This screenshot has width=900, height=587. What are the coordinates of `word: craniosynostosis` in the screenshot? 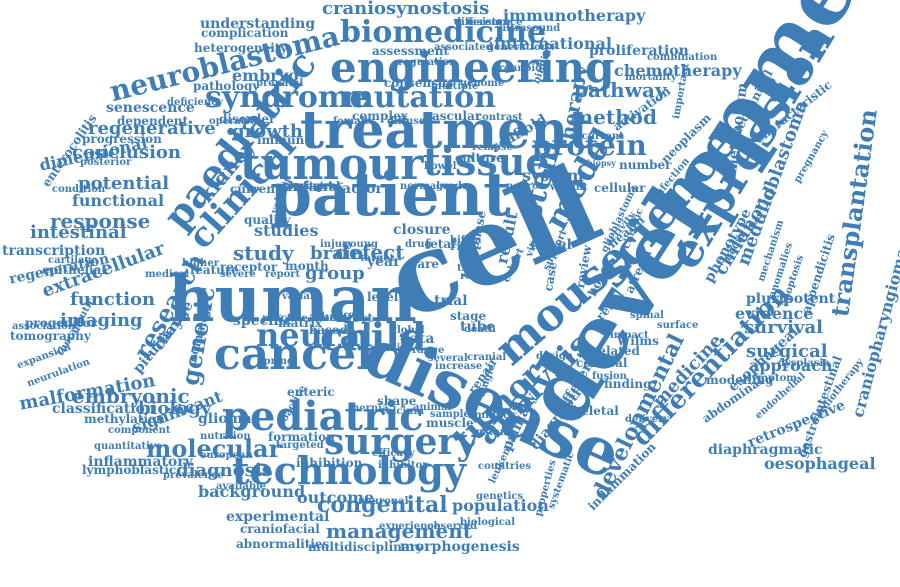 It's located at (405, 9).